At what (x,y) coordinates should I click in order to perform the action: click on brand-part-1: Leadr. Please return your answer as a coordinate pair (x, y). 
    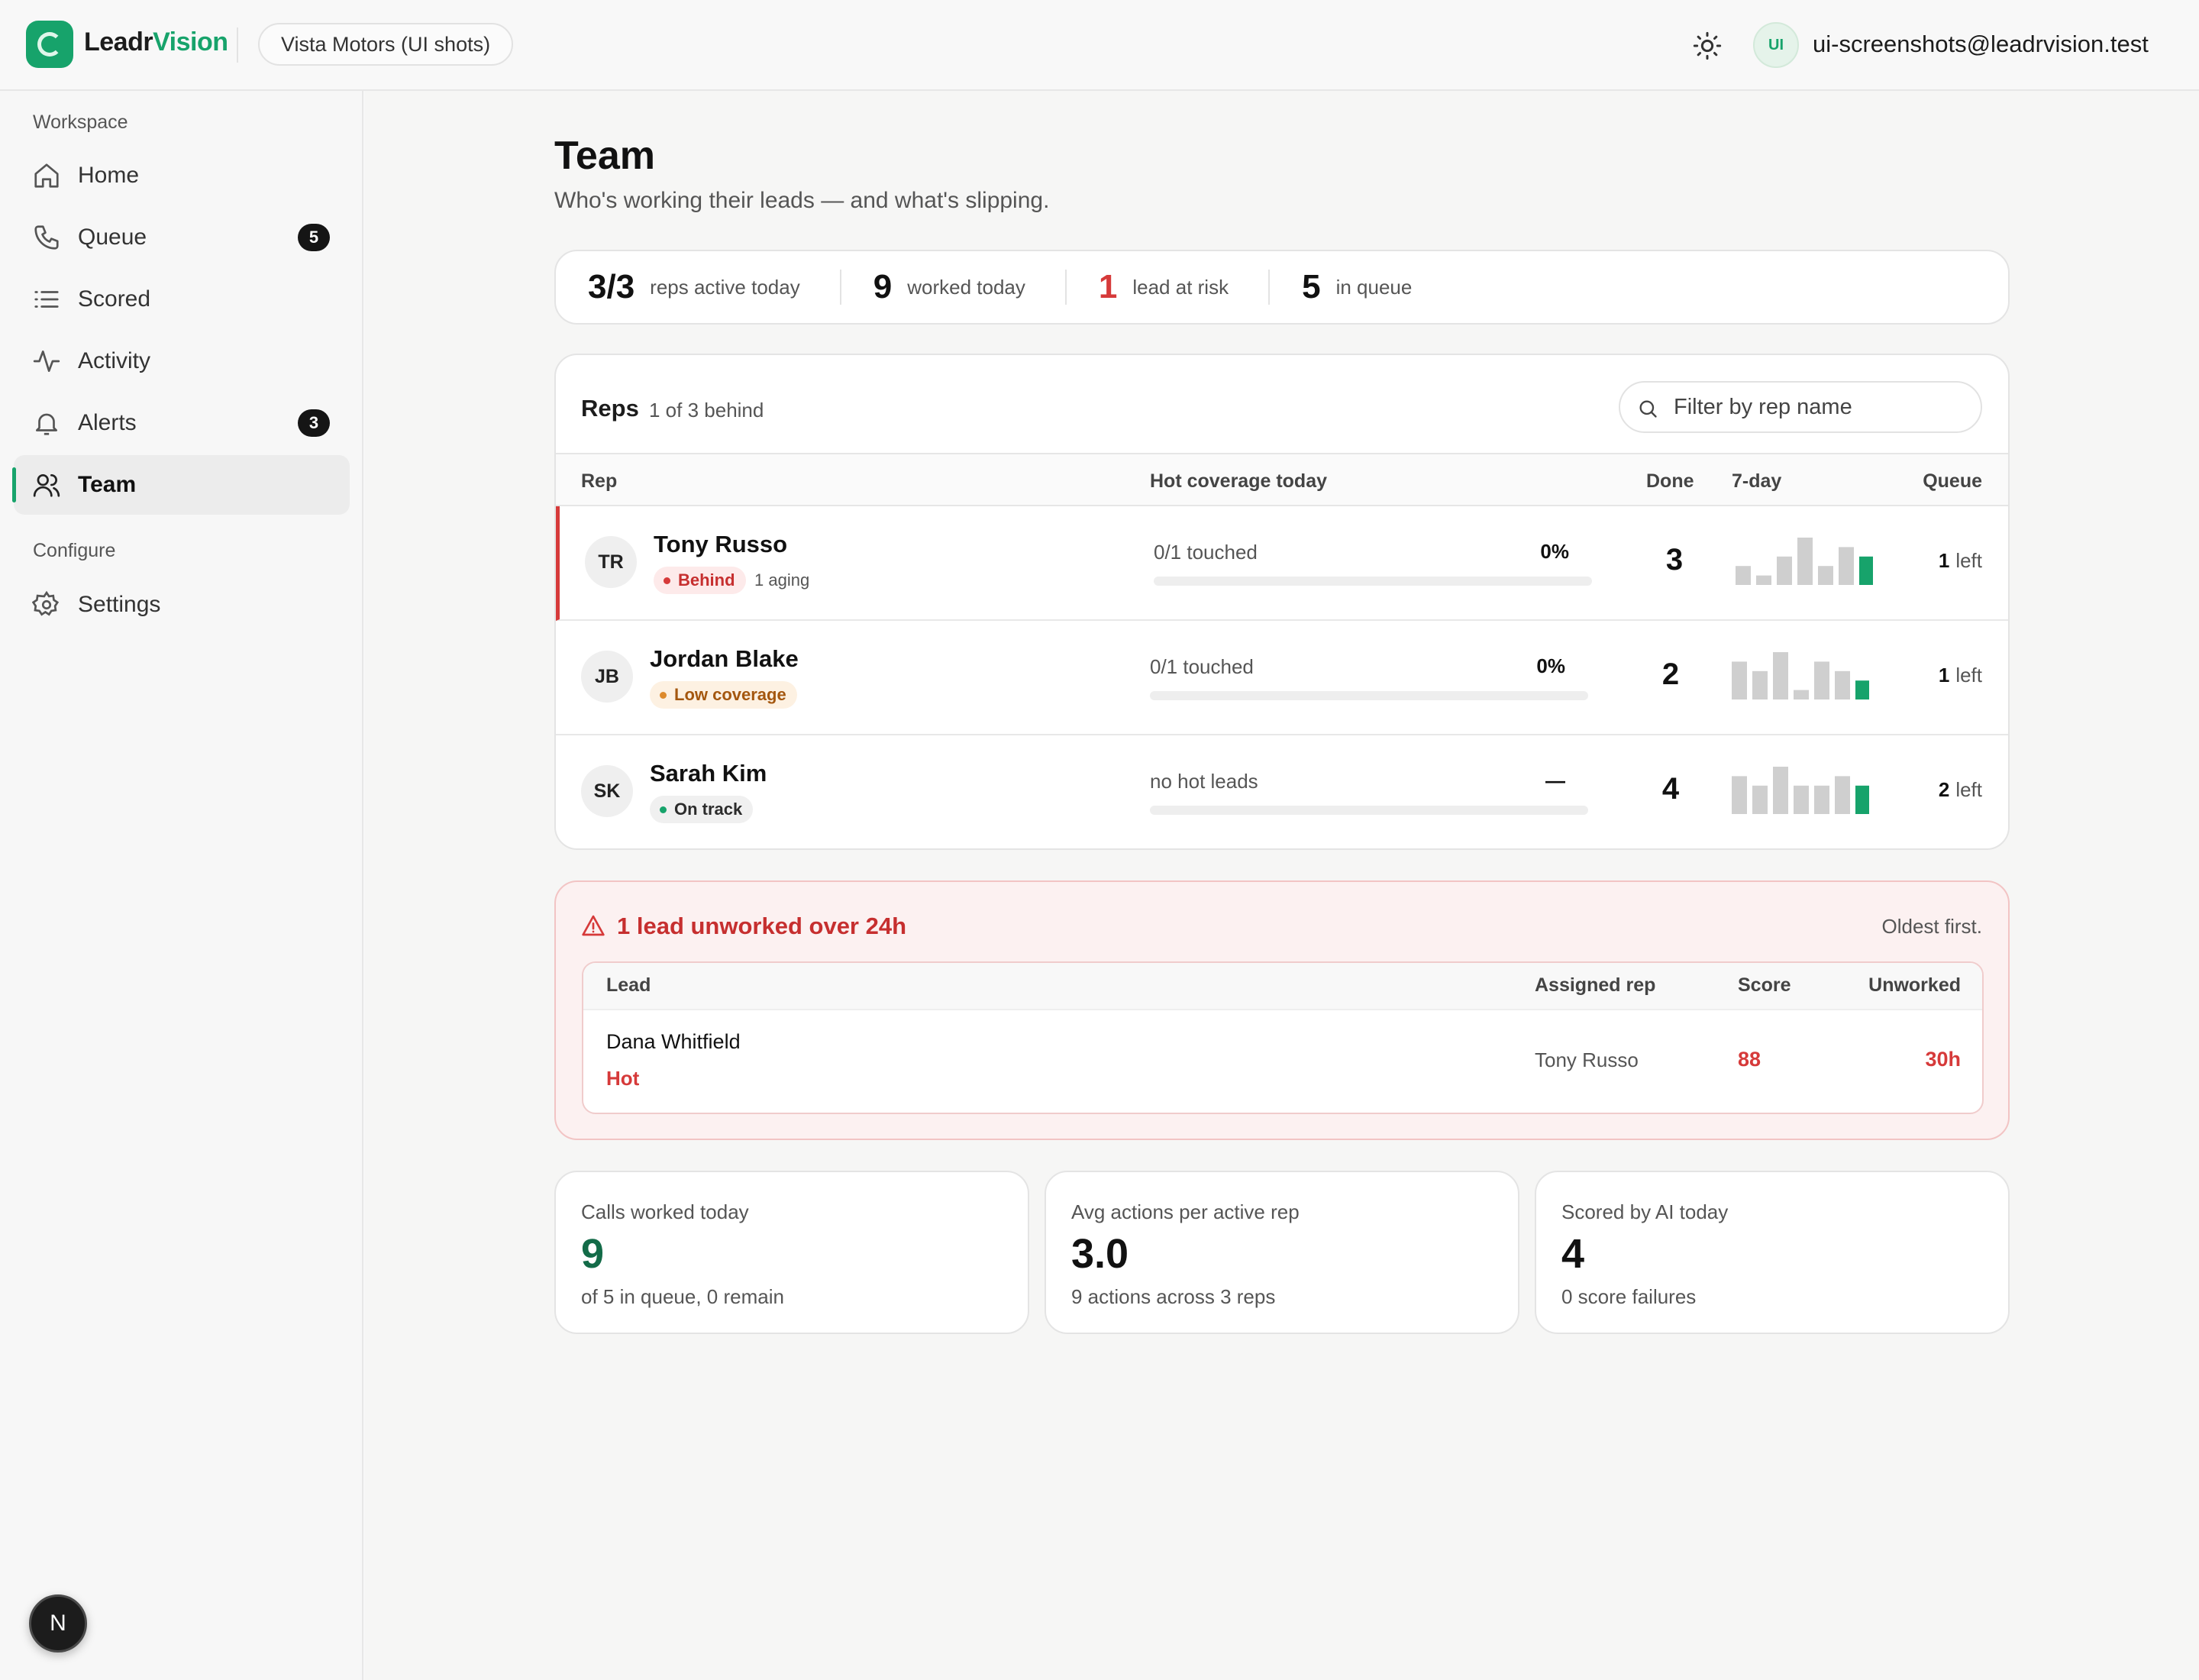
    Looking at the image, I should click on (118, 42).